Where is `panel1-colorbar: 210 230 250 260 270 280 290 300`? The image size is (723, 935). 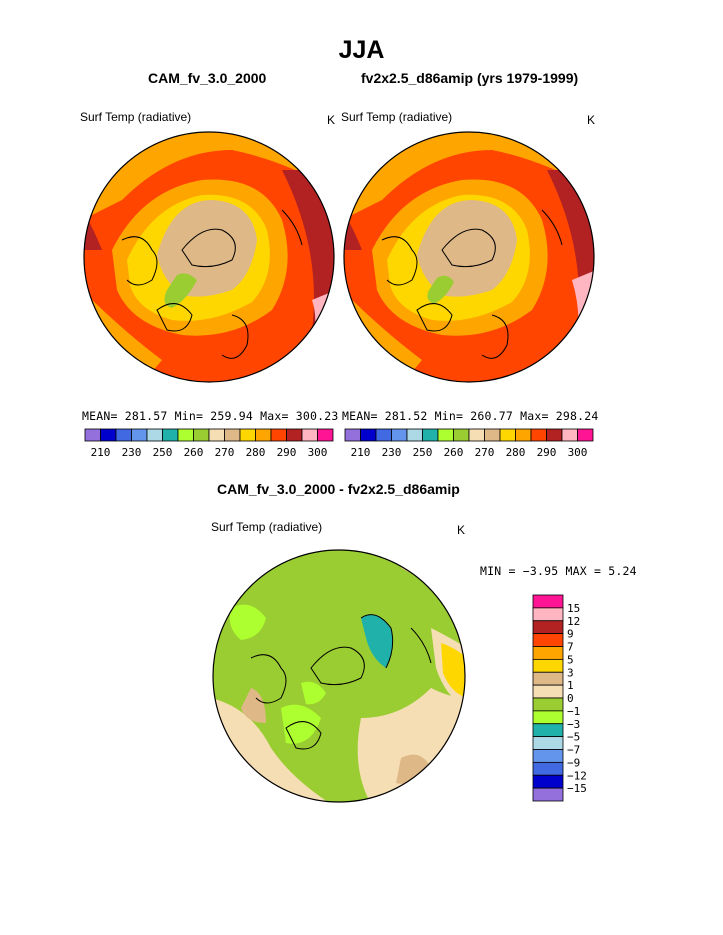
panel1-colorbar: 210 230 250 260 270 280 290 300 is located at coordinates (209, 443).